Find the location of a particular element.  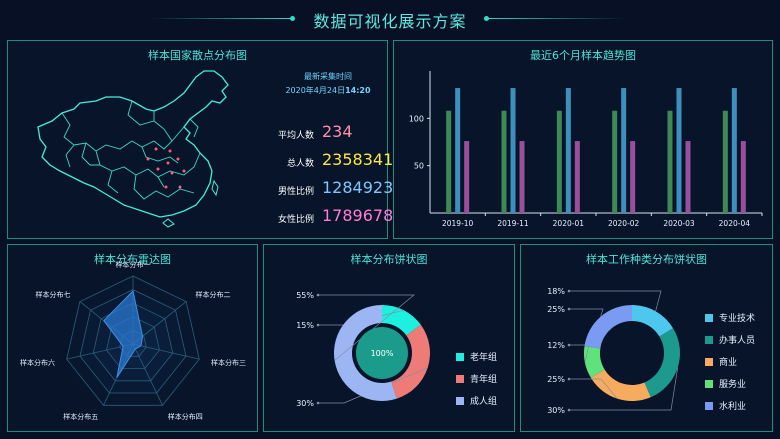

x-tick-label: 2020-03 is located at coordinates (679, 223).